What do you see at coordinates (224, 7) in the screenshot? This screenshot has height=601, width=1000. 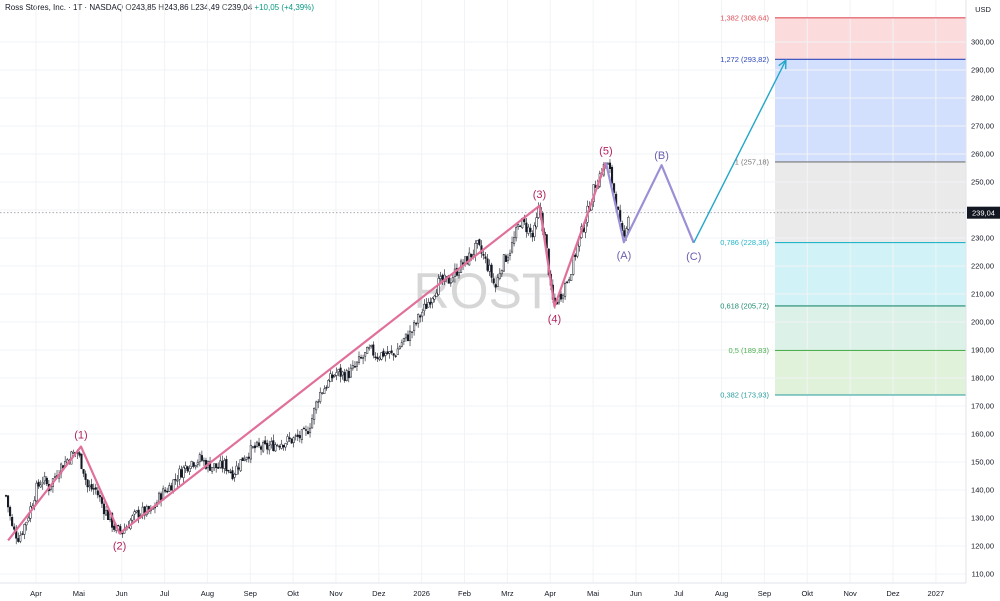 I see `close-label: C` at bounding box center [224, 7].